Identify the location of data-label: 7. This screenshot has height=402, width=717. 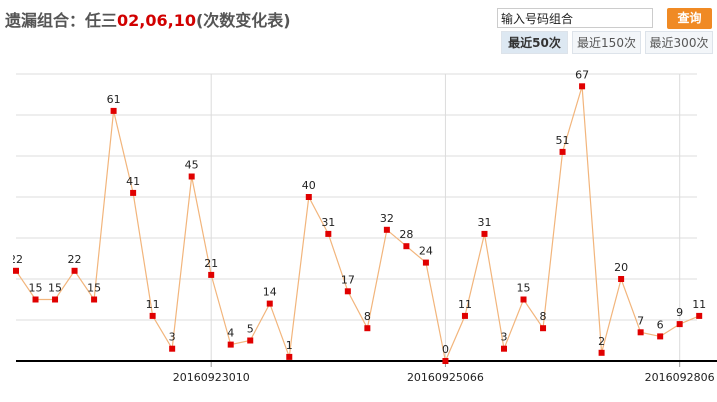
(640, 320).